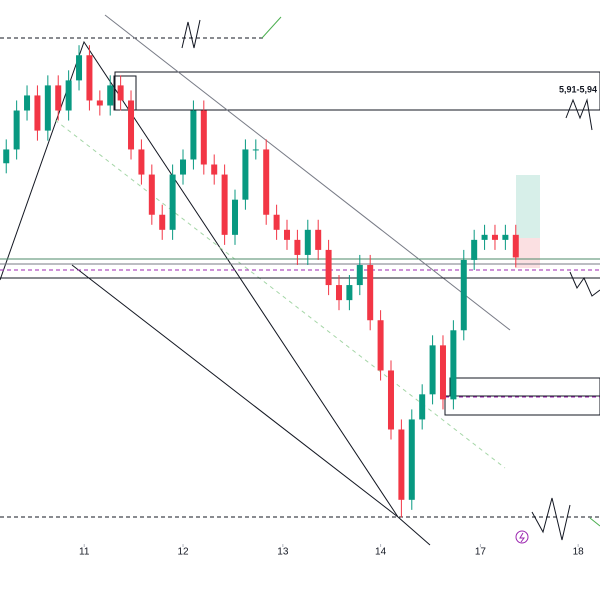 The image size is (600, 600). I want to click on x-tick-label: 14, so click(381, 552).